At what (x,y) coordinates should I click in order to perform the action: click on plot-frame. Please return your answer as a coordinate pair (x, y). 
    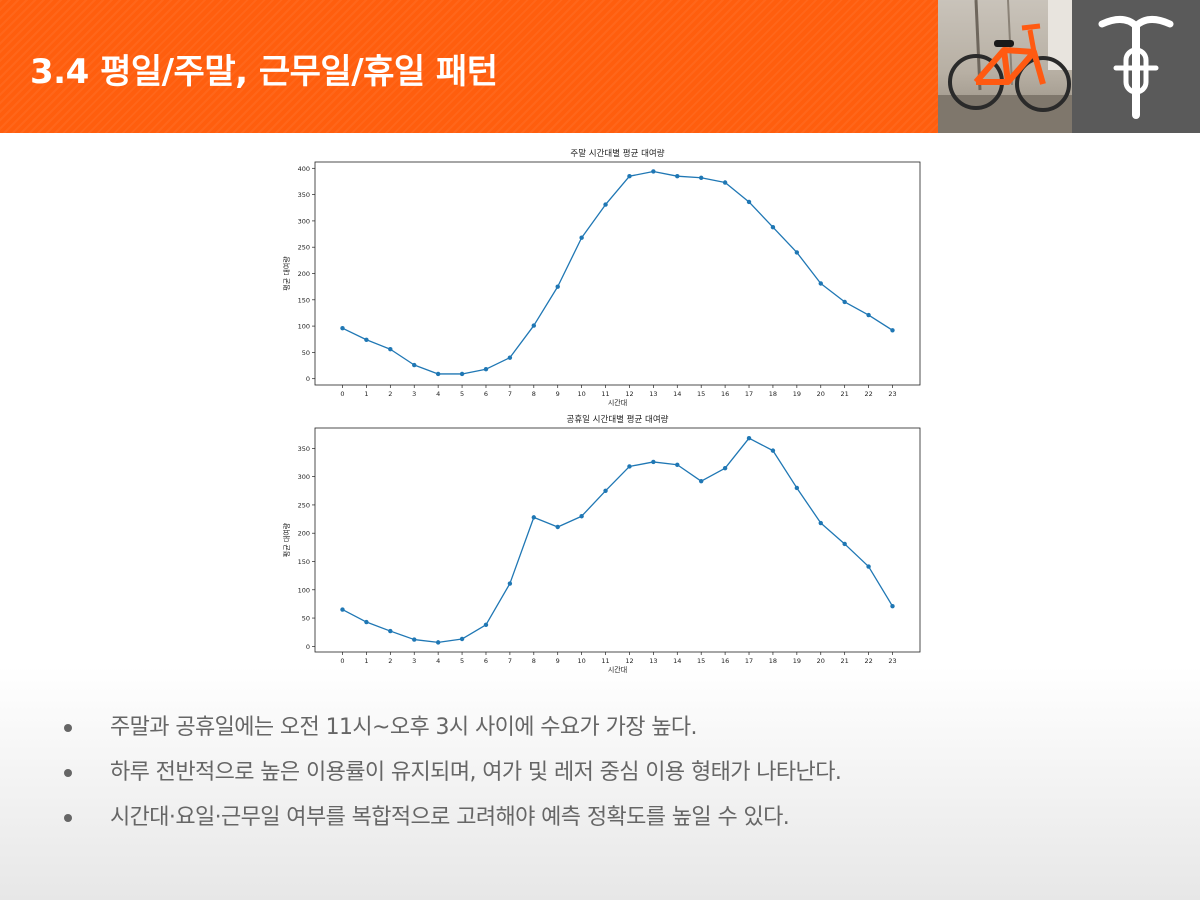
    Looking at the image, I should click on (617, 540).